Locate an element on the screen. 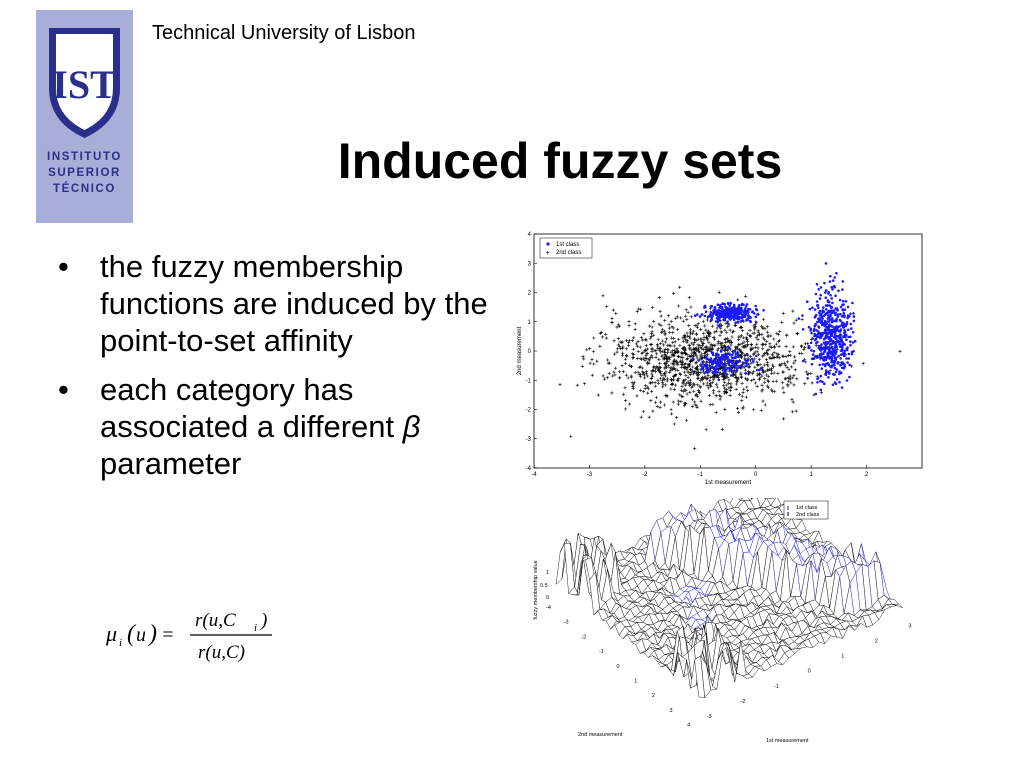 Image resolution: width=1024 pixels, height=768 pixels. surface-tick-label: 4 is located at coordinates (688, 726).